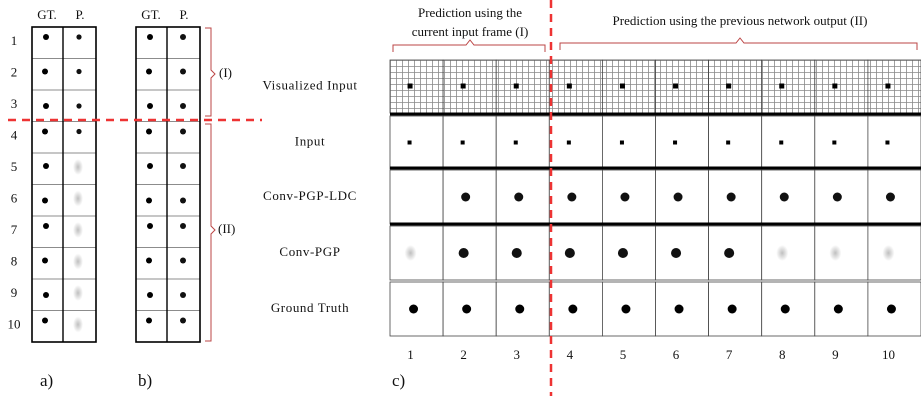 The width and height of the screenshot is (921, 396). What do you see at coordinates (46, 380) in the screenshot?
I see `panel-label: a)` at bounding box center [46, 380].